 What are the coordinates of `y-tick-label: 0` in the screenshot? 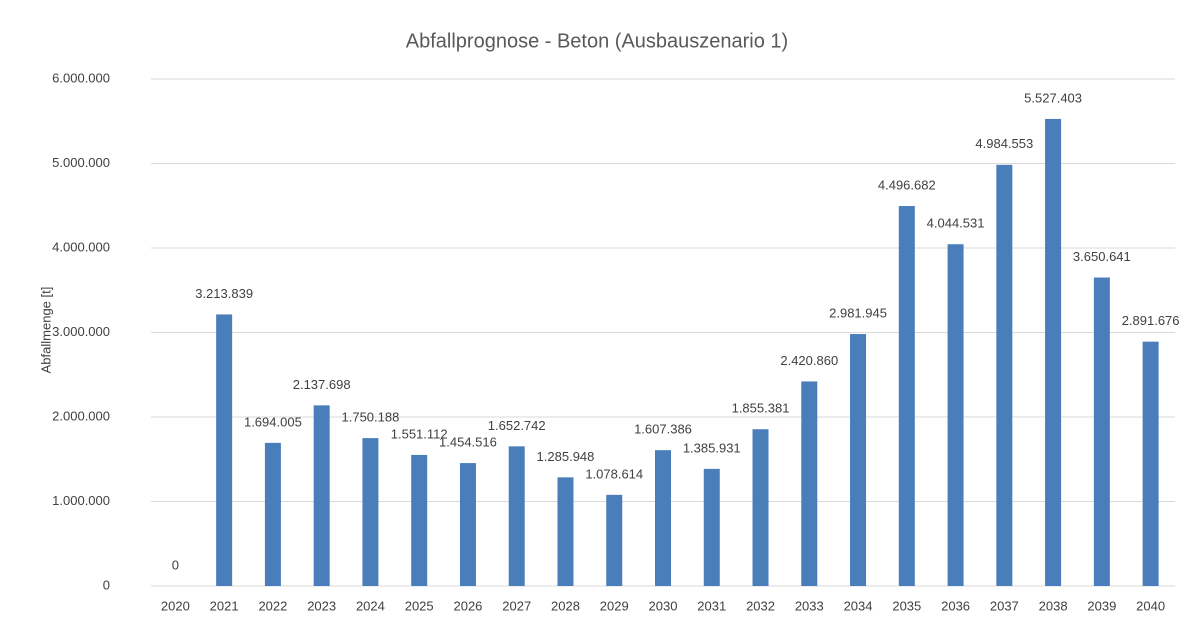 It's located at (106, 584).